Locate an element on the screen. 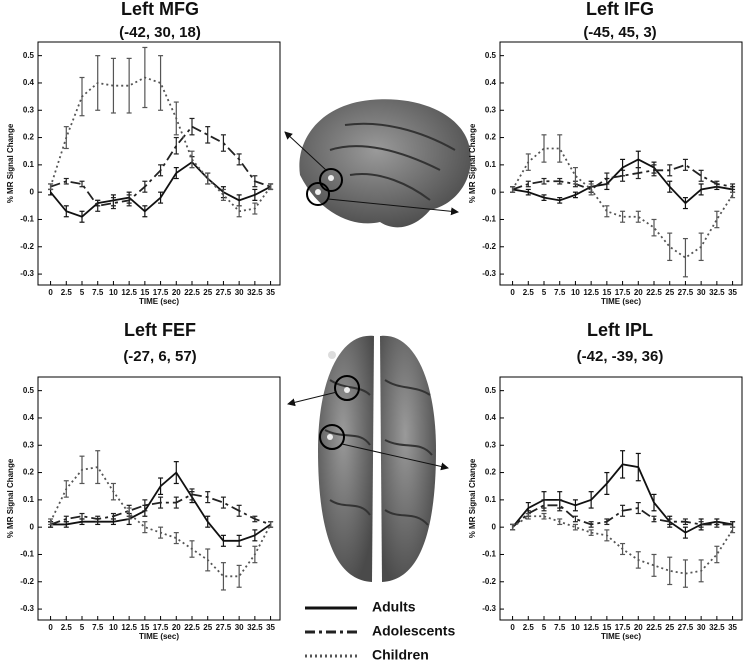 The height and width of the screenshot is (660, 750). x-tick-label: 17.5 is located at coordinates (161, 292).